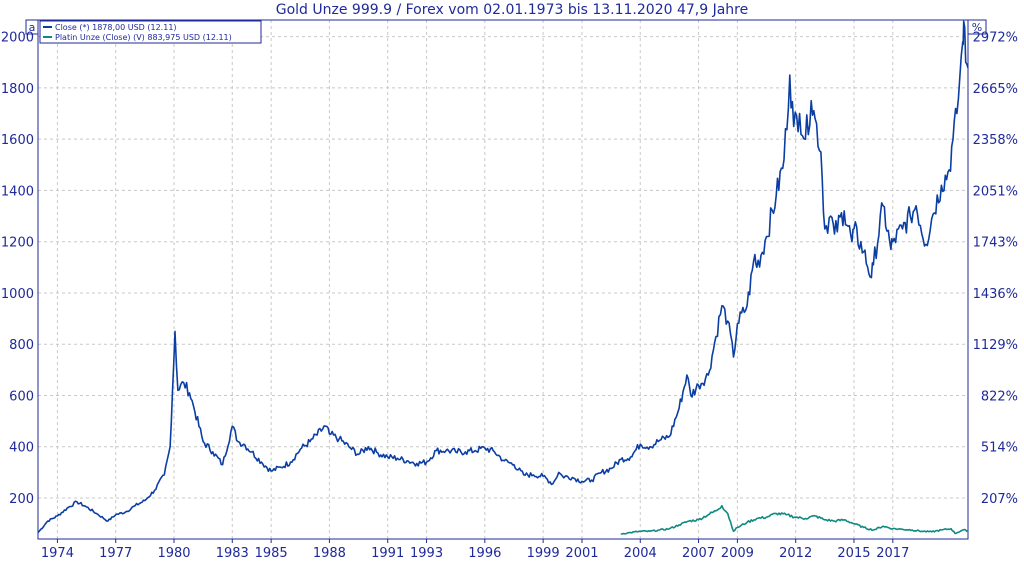 The width and height of the screenshot is (1024, 563). Describe the element at coordinates (232, 553) in the screenshot. I see `x-tick-label: 1983` at that location.